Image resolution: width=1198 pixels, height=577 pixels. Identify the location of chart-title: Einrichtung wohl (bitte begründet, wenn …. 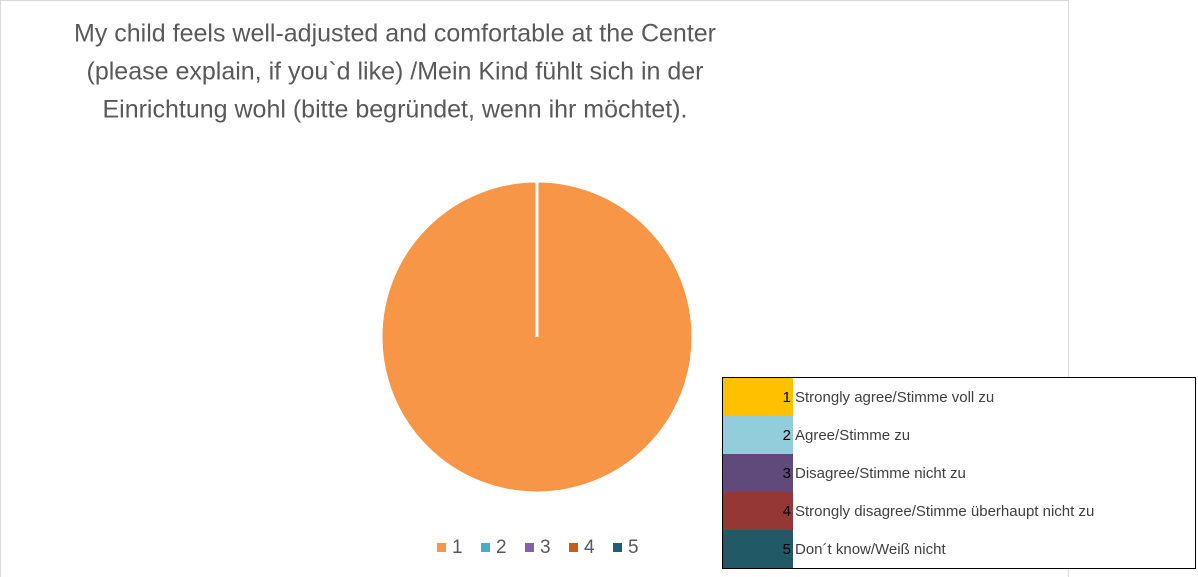
(394, 110).